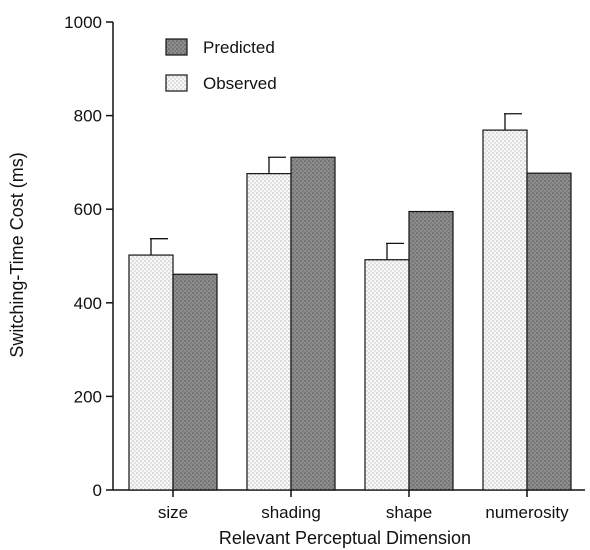  I want to click on x-tick-label: shading, so click(291, 512).